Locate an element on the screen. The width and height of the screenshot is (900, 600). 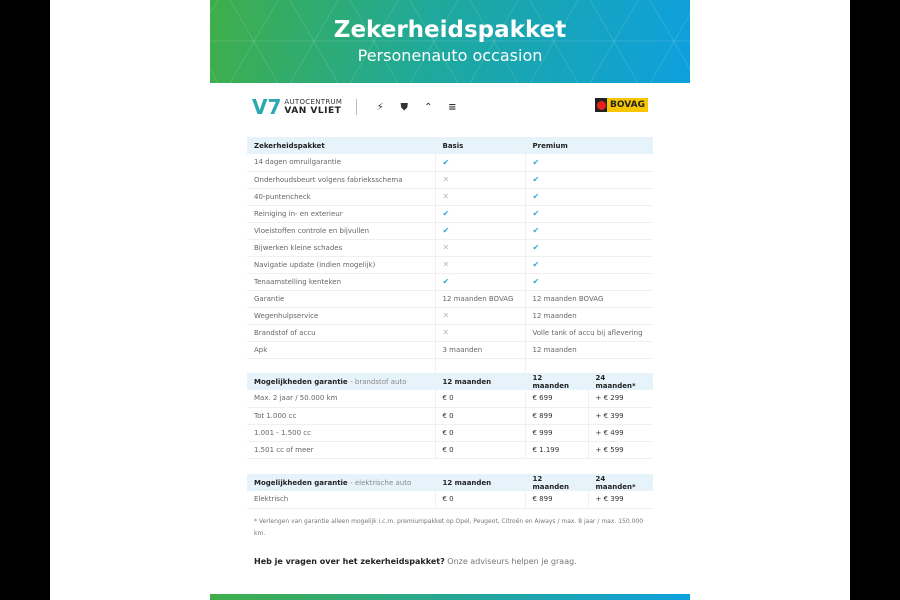
price-cell: + € 499 is located at coordinates (620, 433).